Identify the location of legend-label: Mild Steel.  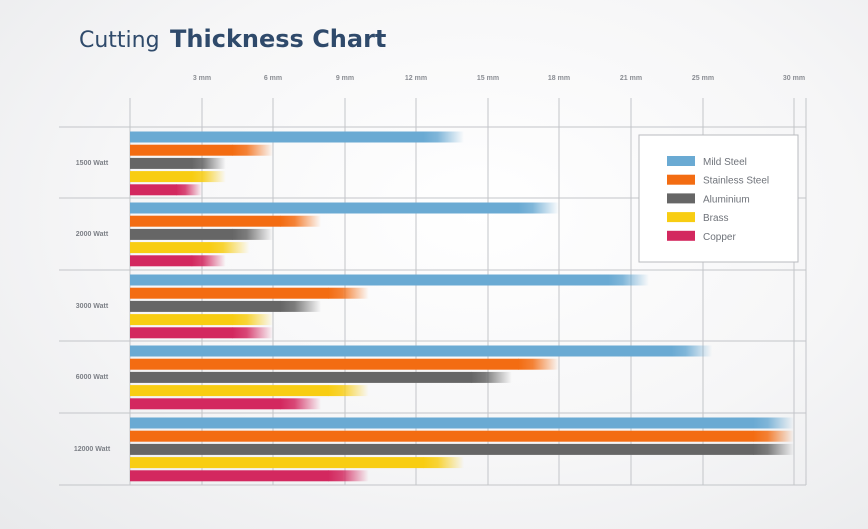
(725, 162).